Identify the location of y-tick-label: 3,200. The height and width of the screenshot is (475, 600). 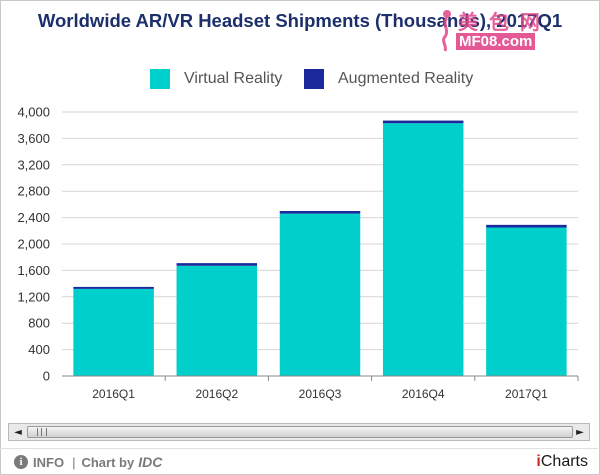
(33, 164).